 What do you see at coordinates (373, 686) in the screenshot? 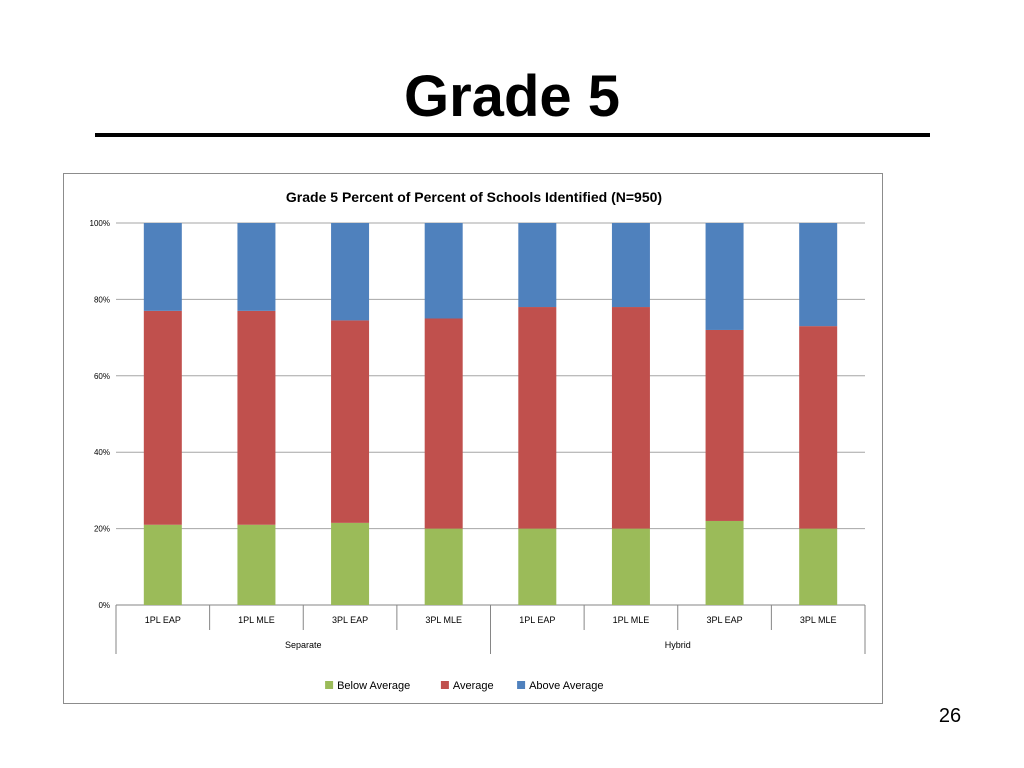
I see `legend-label: Below Average` at bounding box center [373, 686].